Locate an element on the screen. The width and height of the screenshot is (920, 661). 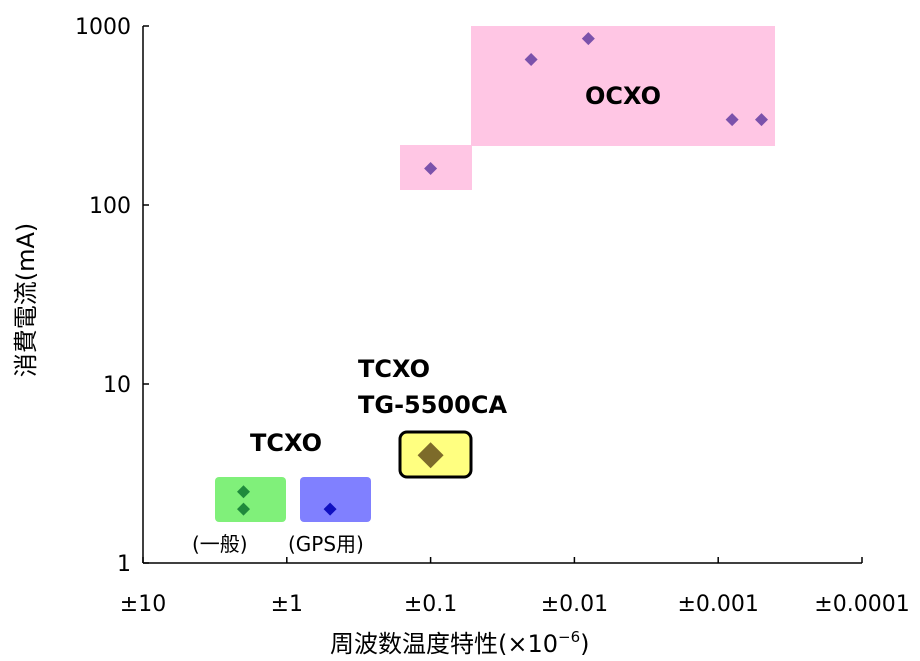
x-axis-title-exponent: −6 is located at coordinates (569, 637).